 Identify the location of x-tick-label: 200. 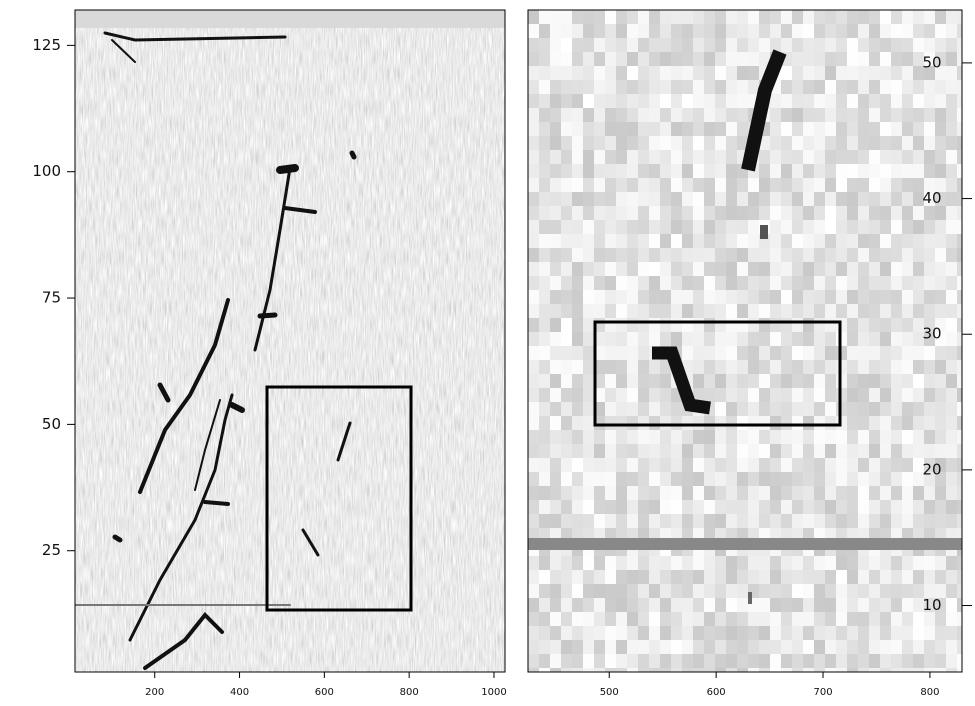
(154, 692).